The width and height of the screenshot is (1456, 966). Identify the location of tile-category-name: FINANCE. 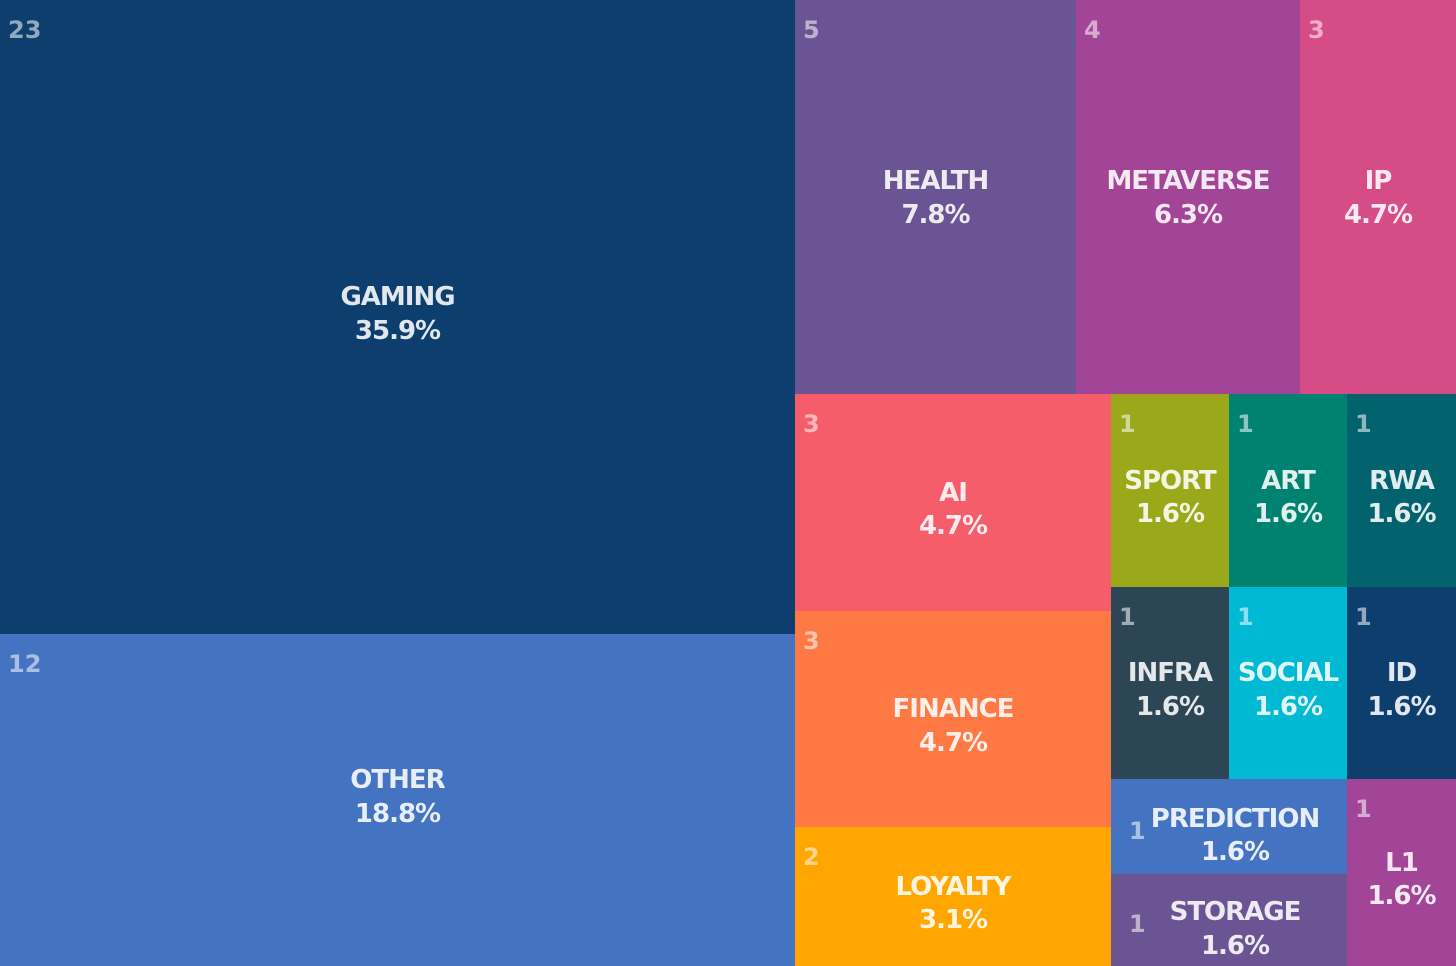
(953, 709).